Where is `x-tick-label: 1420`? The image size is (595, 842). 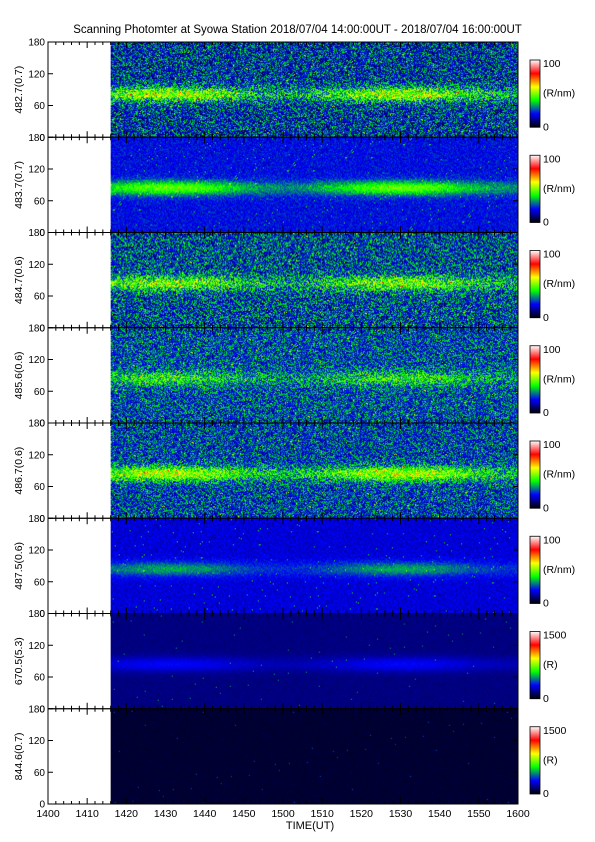 x-tick-label: 1420 is located at coordinates (127, 814).